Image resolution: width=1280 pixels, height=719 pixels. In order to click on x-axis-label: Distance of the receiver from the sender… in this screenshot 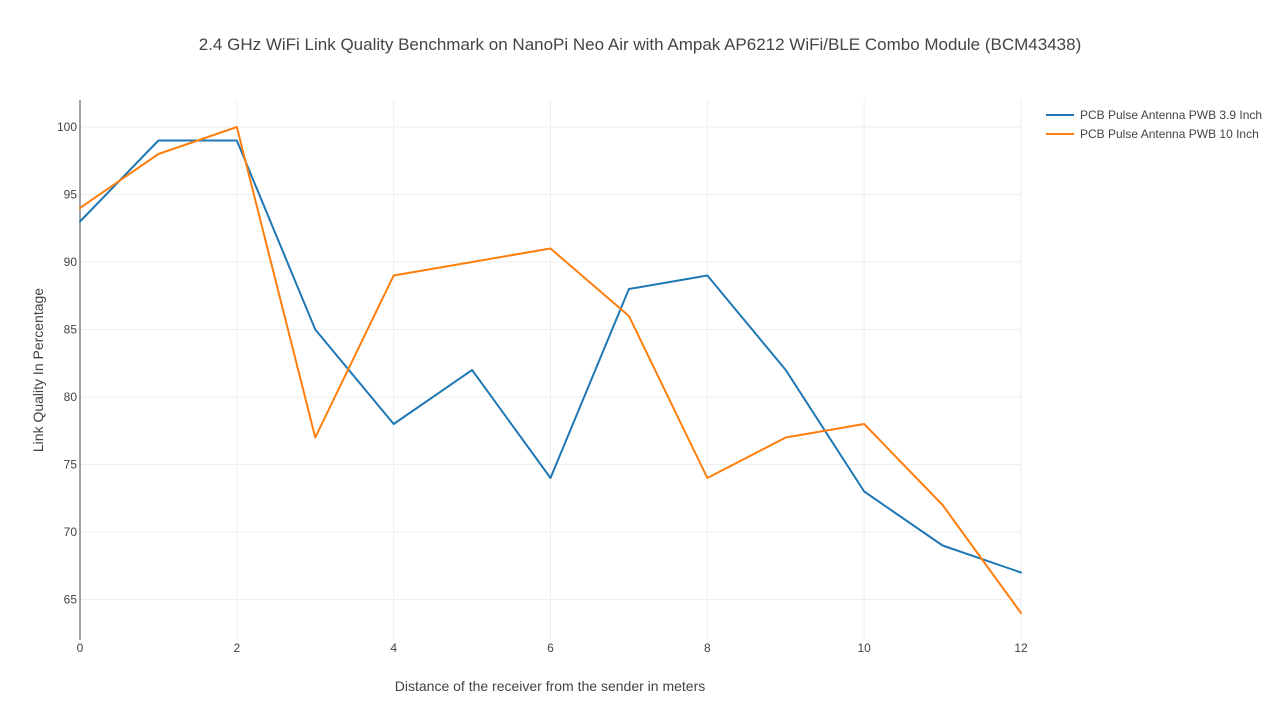, I will do `click(550, 686)`.